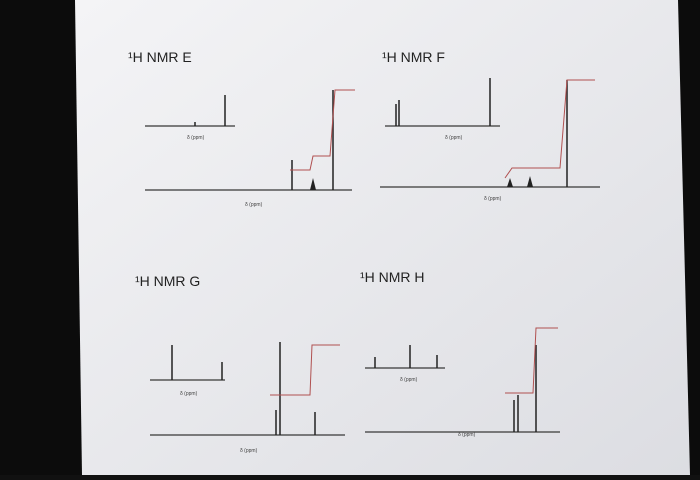  What do you see at coordinates (160, 57) in the screenshot?
I see `spectrum-title: ¹H NMR E` at bounding box center [160, 57].